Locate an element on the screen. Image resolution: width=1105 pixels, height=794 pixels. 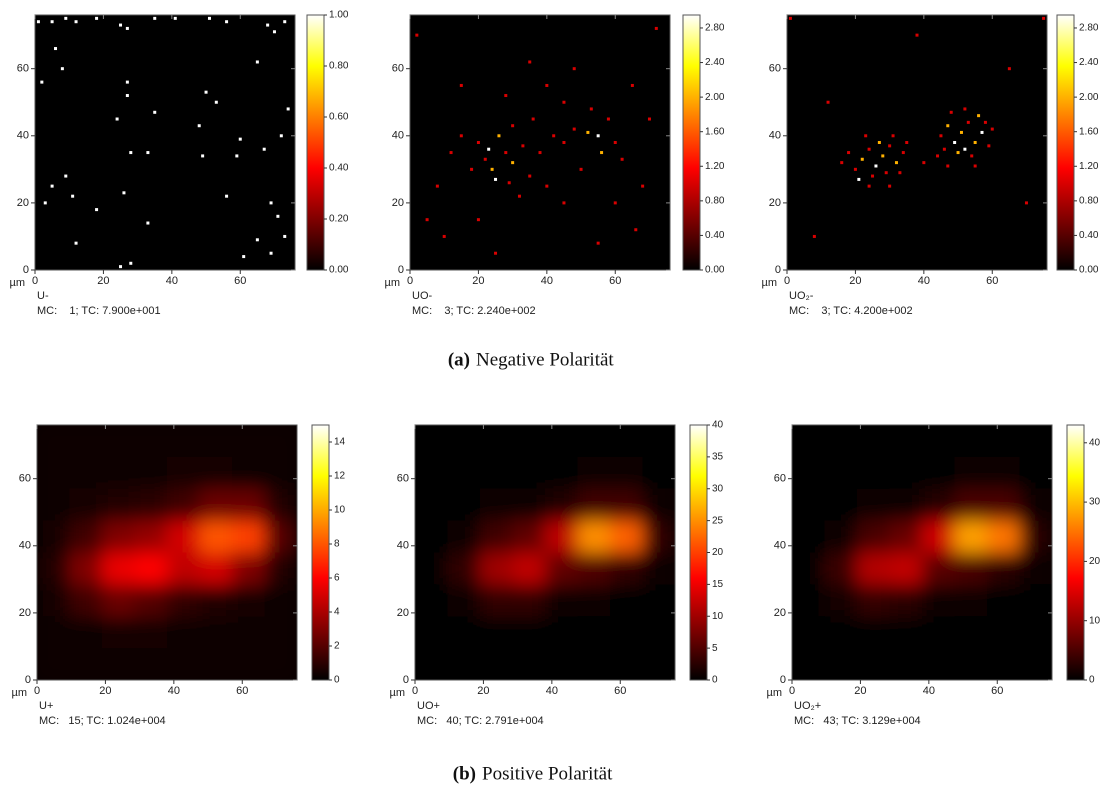
colorbar-tick-label: 2 is located at coordinates (337, 646).